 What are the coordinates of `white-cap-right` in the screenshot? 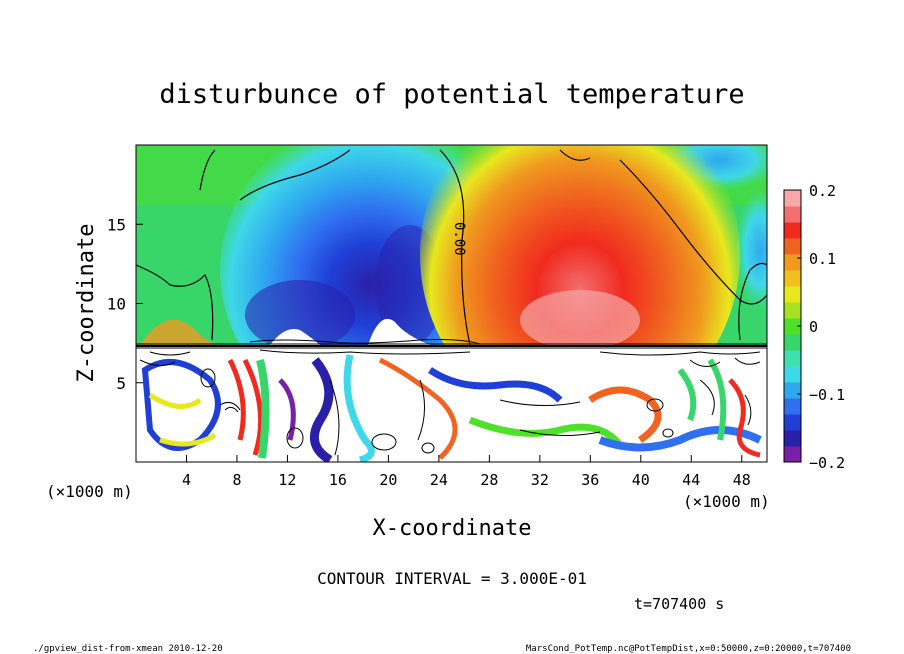 It's located at (399, 331).